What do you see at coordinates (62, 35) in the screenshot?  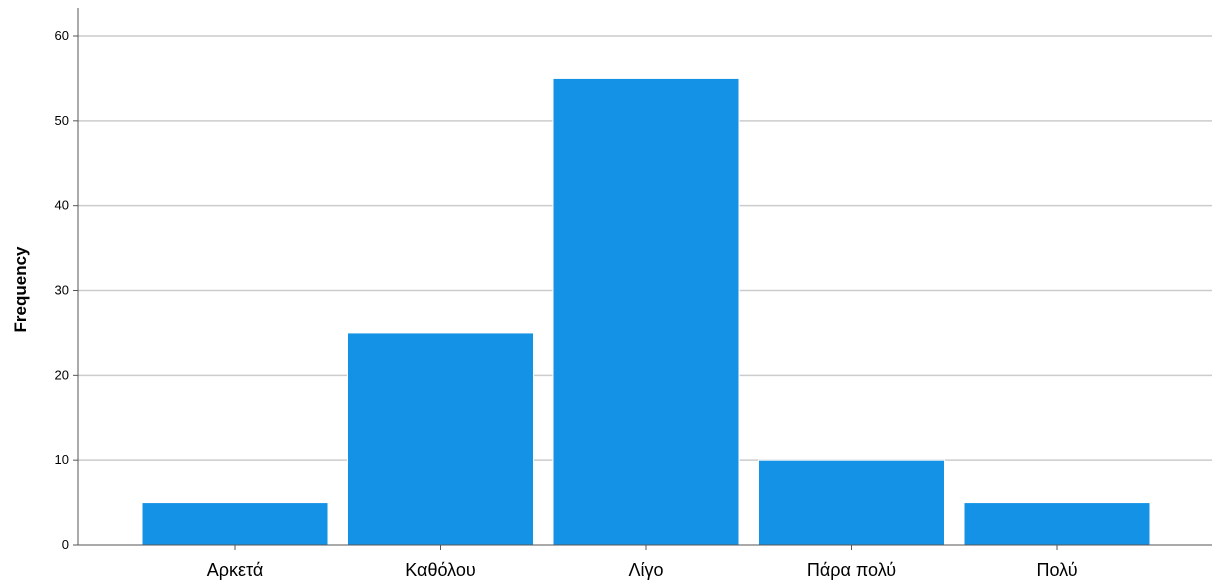 I see `y-tick-label-60: 60` at bounding box center [62, 35].